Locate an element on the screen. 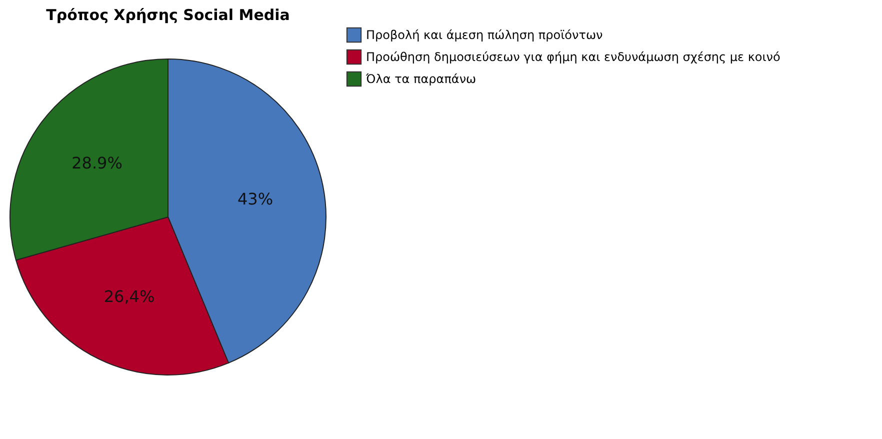 The width and height of the screenshot is (882, 439). legend-label: Προβολή και άμεση πώληση προϊόντων is located at coordinates (484, 35).